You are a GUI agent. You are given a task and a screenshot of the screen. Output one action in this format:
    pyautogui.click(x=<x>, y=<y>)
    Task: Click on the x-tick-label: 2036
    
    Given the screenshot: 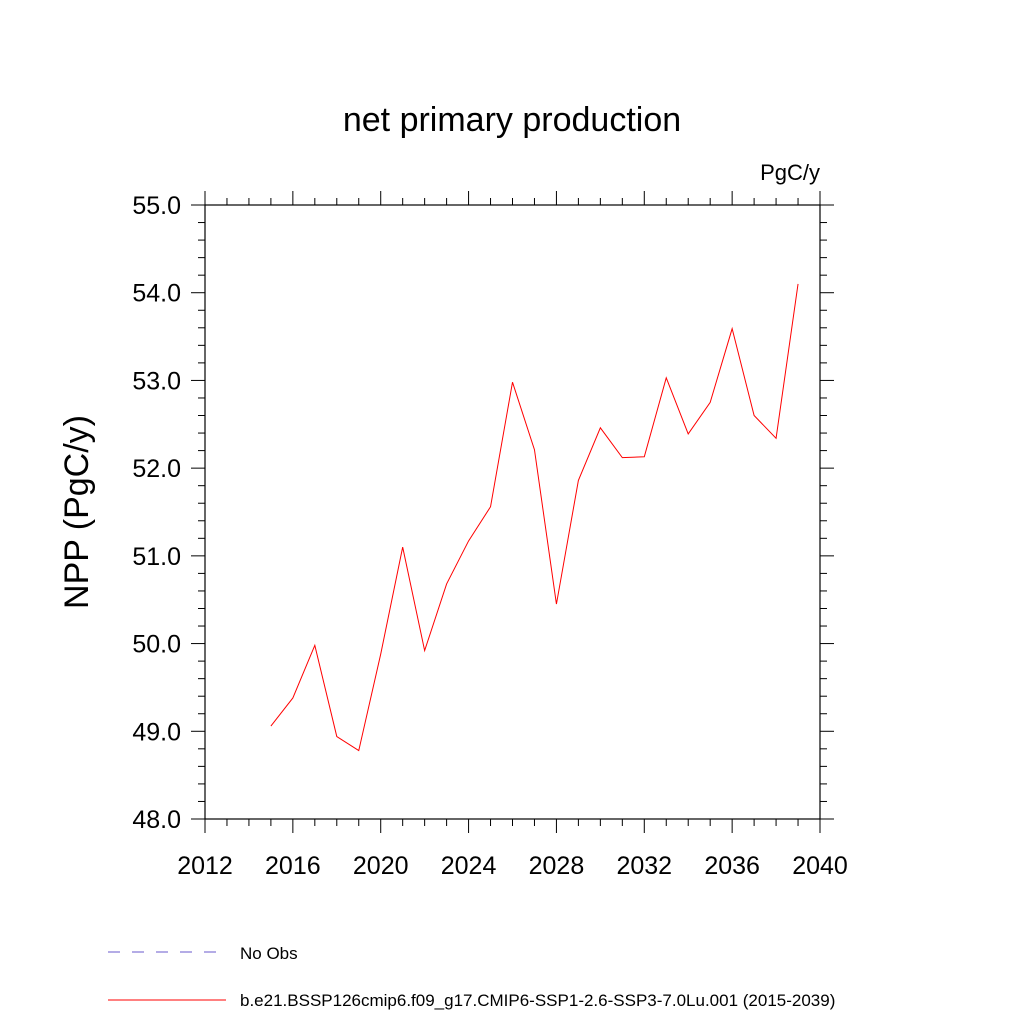 What is the action you would take?
    pyautogui.click(x=732, y=866)
    